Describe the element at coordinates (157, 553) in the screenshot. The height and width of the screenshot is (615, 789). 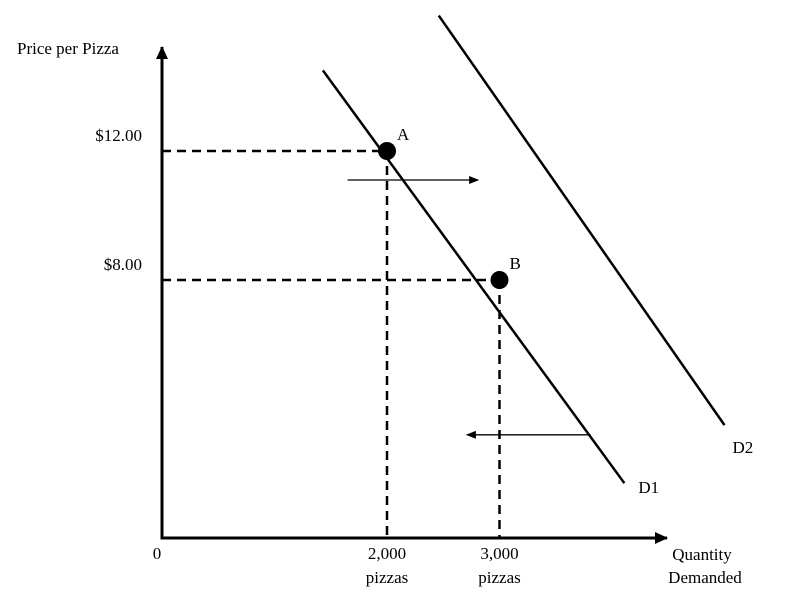
I see `origin-label: 0` at that location.